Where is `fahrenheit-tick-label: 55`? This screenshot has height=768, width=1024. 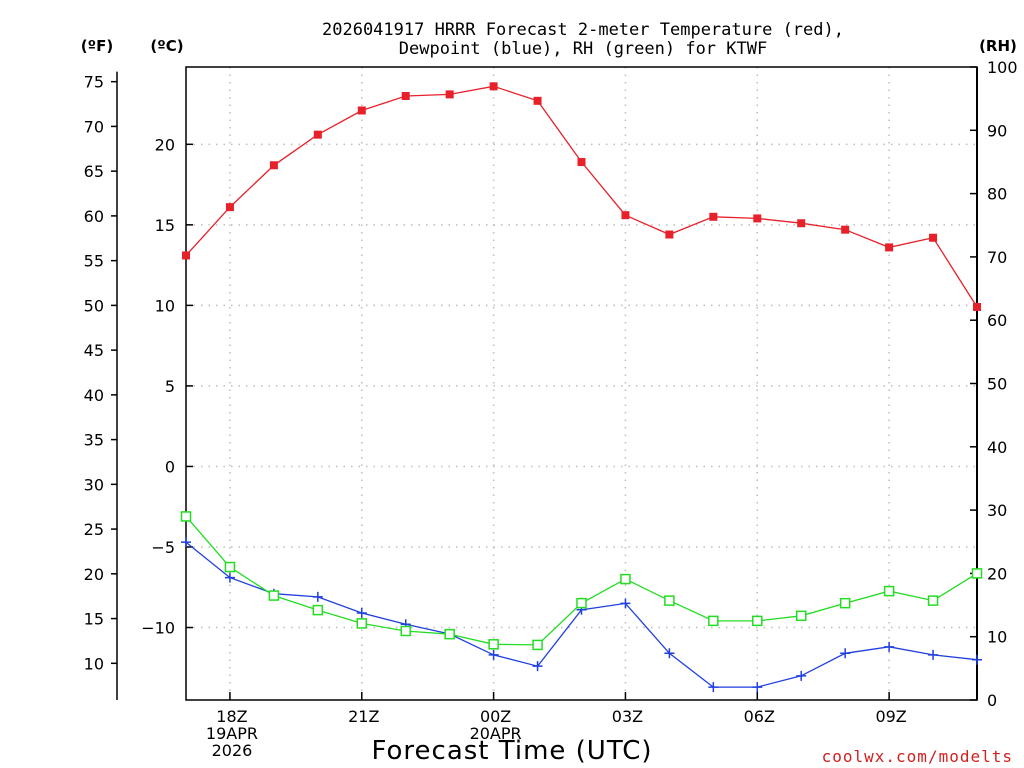 fahrenheit-tick-label: 55 is located at coordinates (94, 261).